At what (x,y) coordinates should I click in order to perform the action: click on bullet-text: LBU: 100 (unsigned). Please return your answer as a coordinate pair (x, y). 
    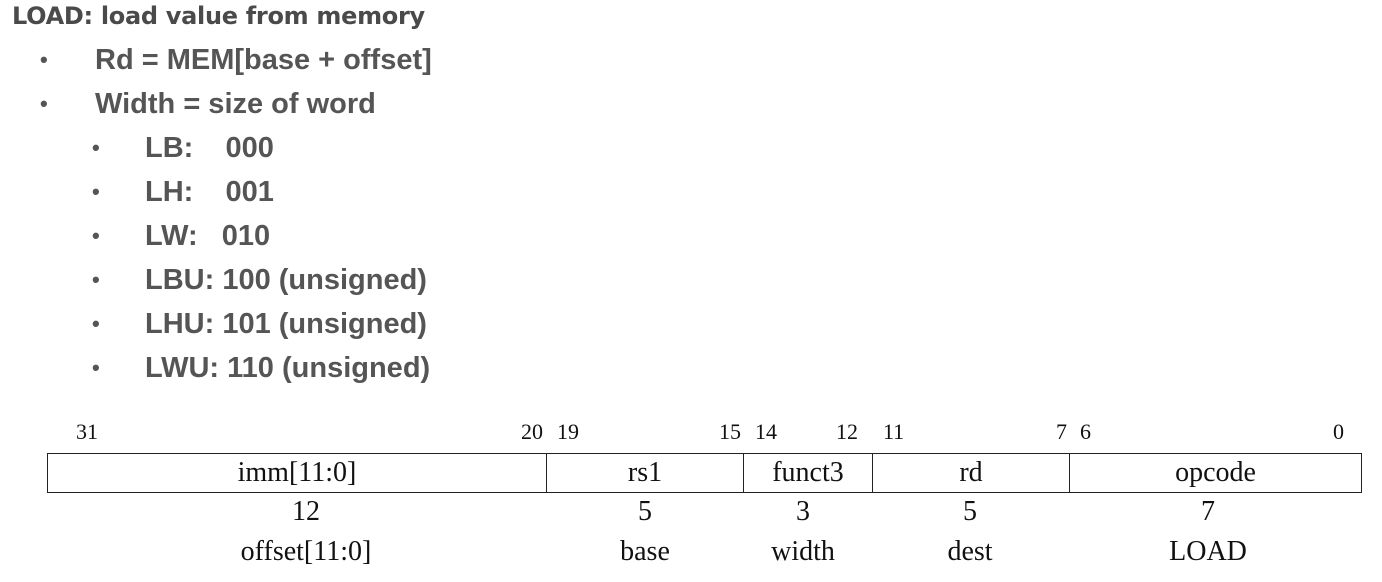
    Looking at the image, I should click on (286, 280).